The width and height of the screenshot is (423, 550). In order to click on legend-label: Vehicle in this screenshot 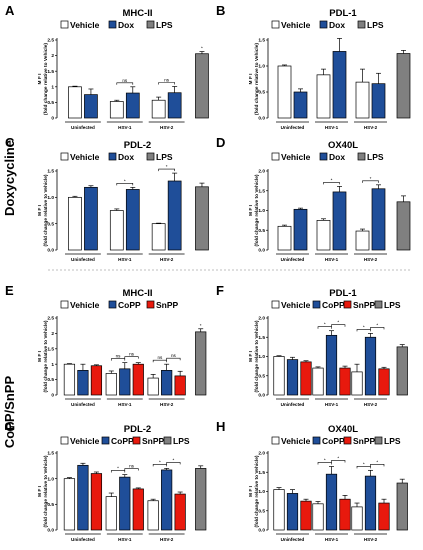, I will do `click(85, 305)`.